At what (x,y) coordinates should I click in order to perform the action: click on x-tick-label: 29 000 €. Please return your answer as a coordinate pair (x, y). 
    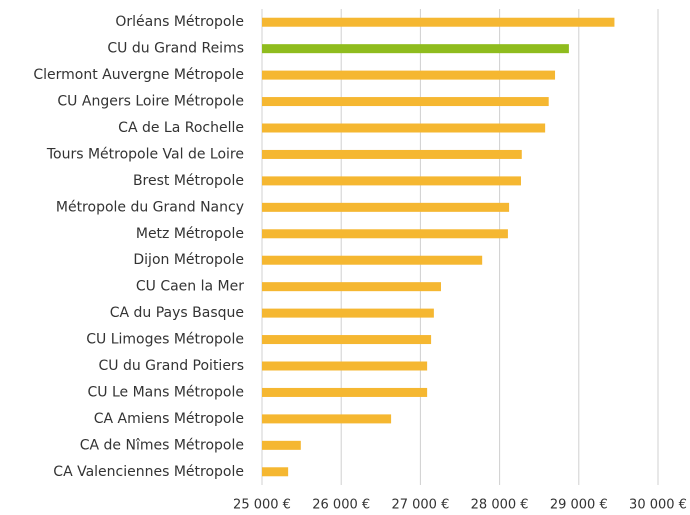
    Looking at the image, I should click on (579, 505).